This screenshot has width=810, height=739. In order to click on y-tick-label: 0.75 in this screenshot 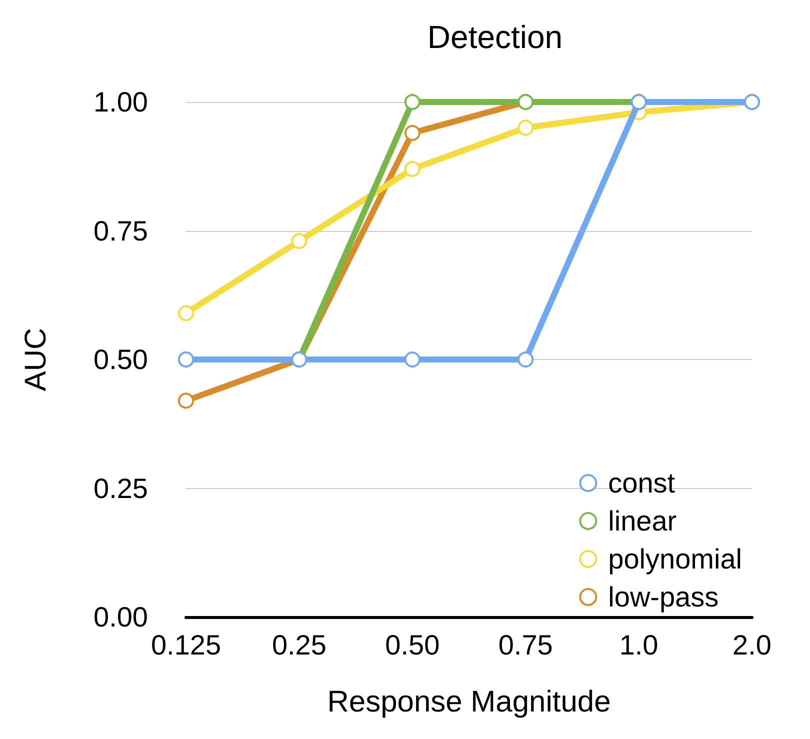, I will do `click(121, 230)`.